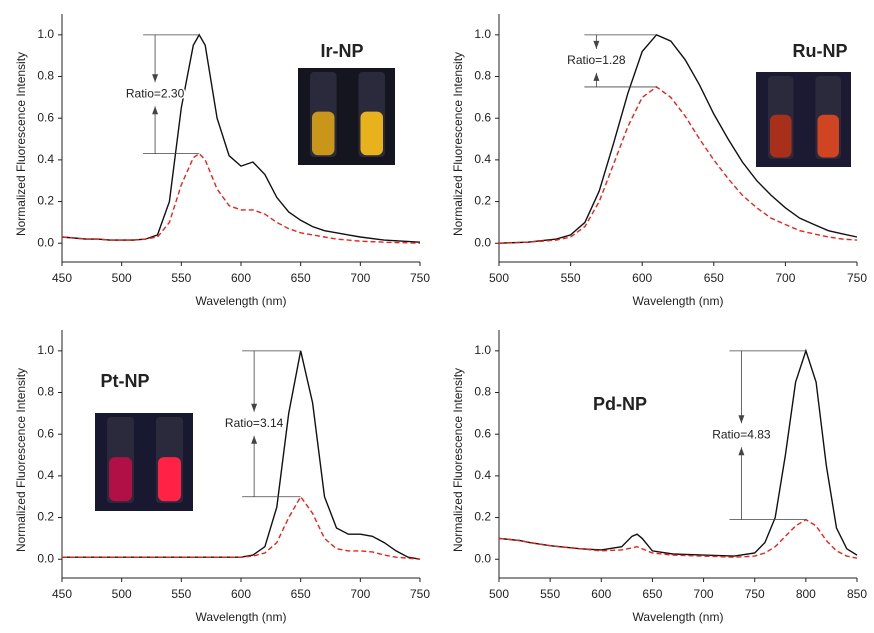 Image resolution: width=874 pixels, height=633 pixels. I want to click on ratio-label: Ratio=3.14, so click(254, 423).